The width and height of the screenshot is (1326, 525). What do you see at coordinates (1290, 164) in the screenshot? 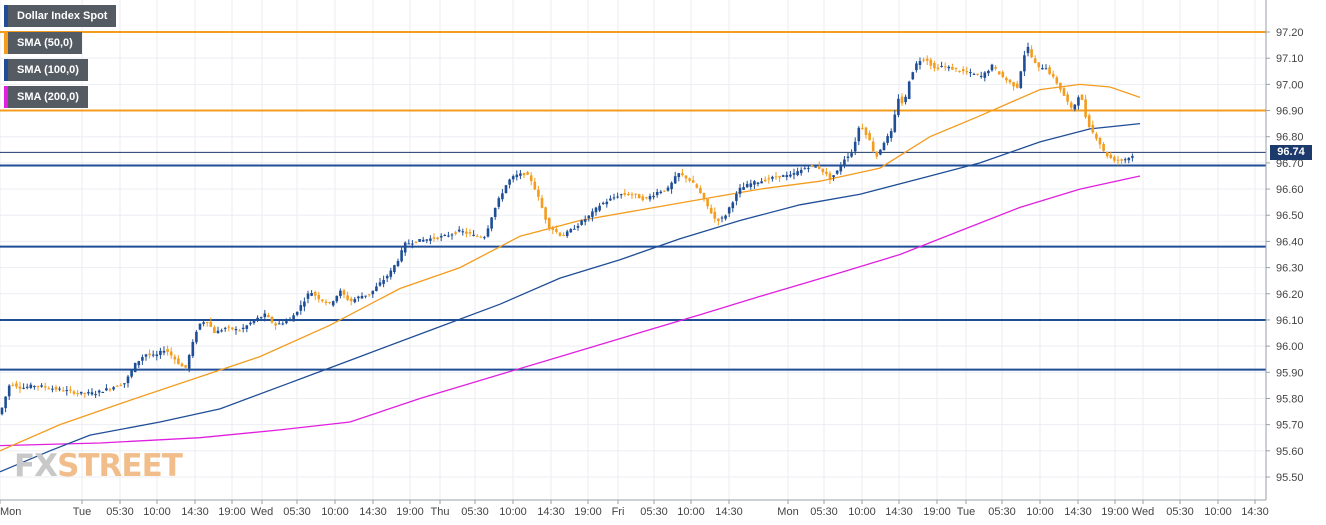
I see `y-tick-label: 96.70` at bounding box center [1290, 164].